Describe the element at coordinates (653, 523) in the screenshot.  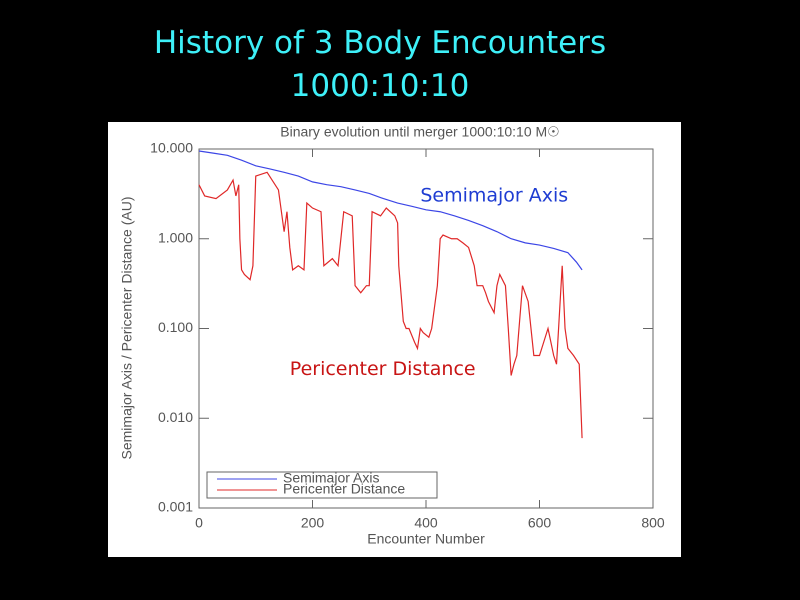
I see `x-tick-label: 800` at that location.